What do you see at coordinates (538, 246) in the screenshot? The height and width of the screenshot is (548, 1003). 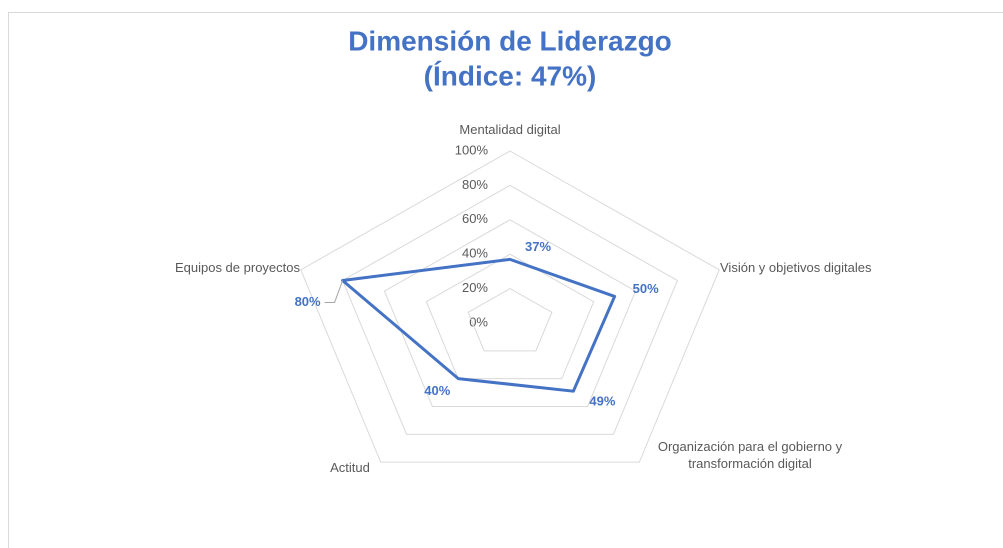 I see `data-label: 37%` at bounding box center [538, 246].